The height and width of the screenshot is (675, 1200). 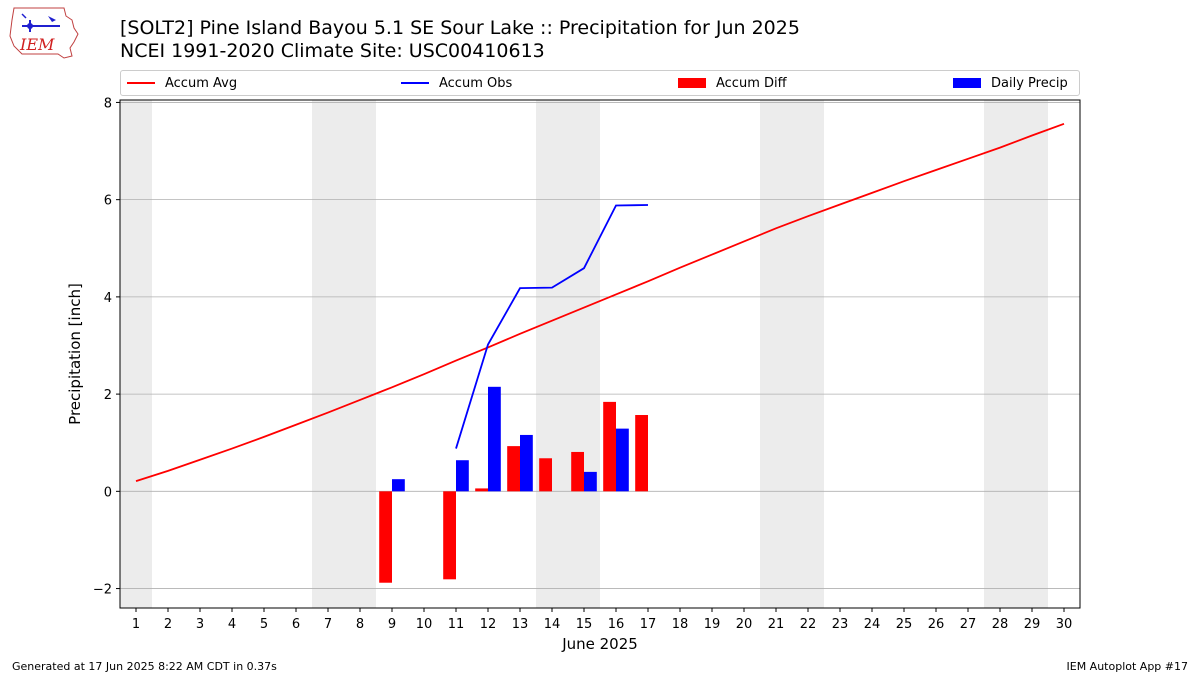 What do you see at coordinates (201, 83) in the screenshot?
I see `legend-label-accum-avg: Accum Avg` at bounding box center [201, 83].